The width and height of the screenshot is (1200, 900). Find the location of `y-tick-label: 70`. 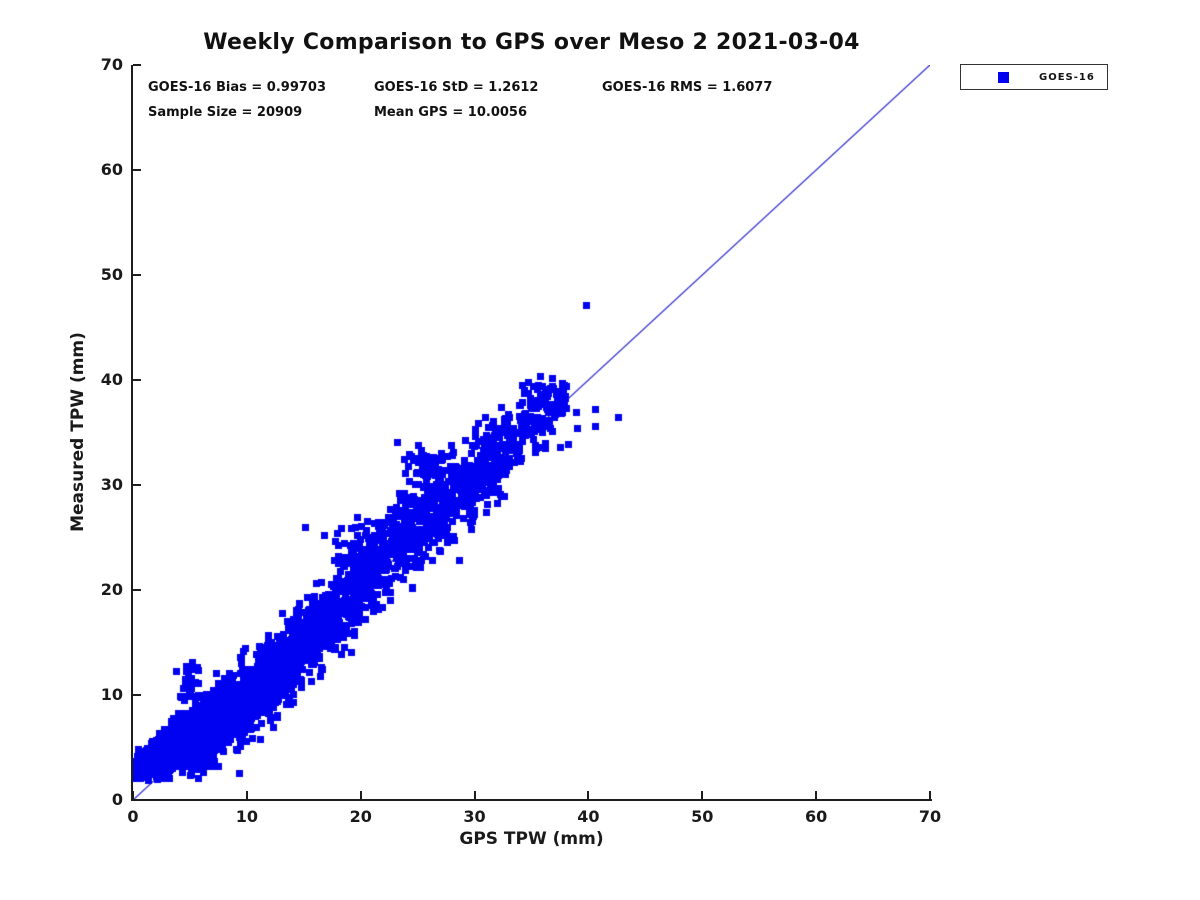

y-tick-label: 70 is located at coordinates (111, 64).